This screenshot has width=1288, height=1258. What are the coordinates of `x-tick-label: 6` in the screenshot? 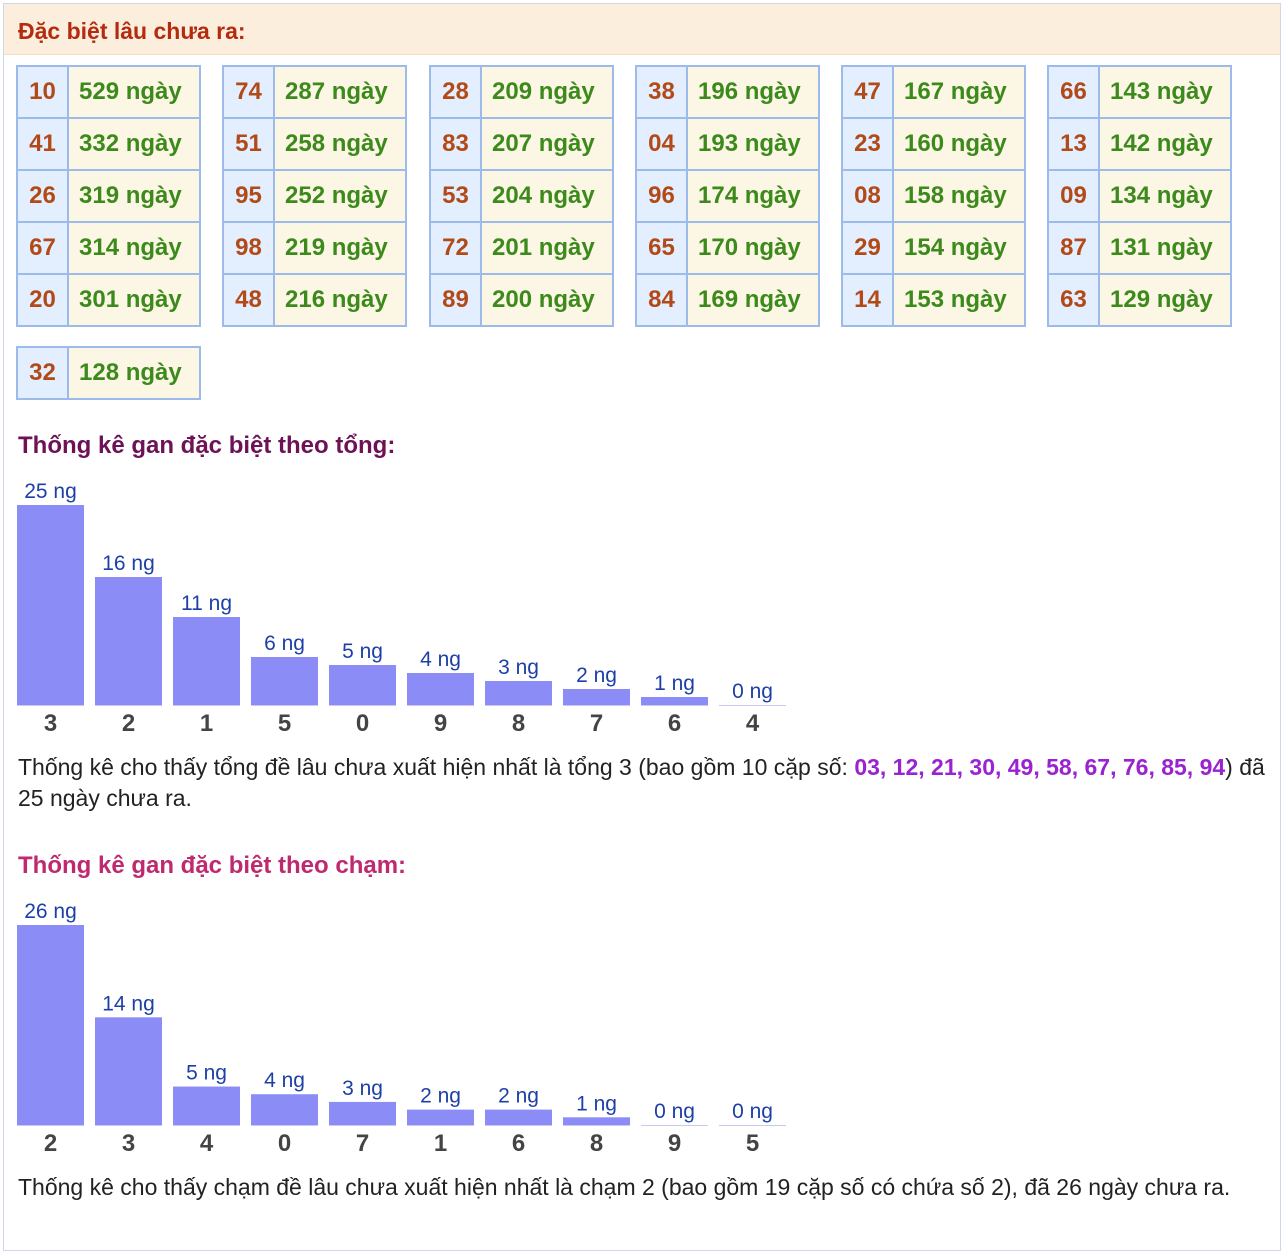 It's located at (518, 1143).